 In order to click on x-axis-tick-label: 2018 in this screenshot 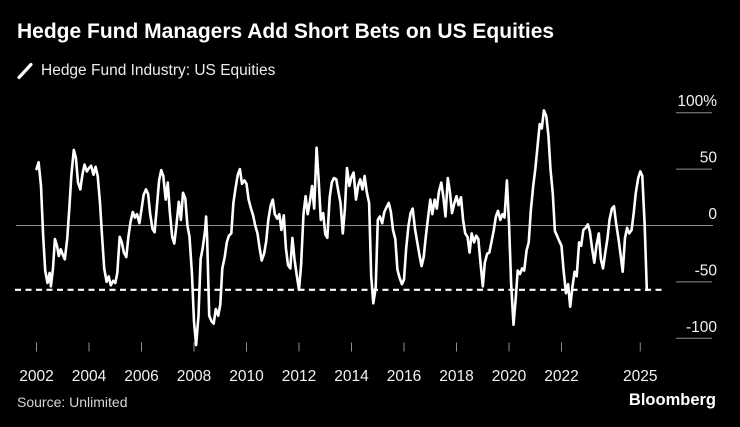, I will do `click(456, 376)`.